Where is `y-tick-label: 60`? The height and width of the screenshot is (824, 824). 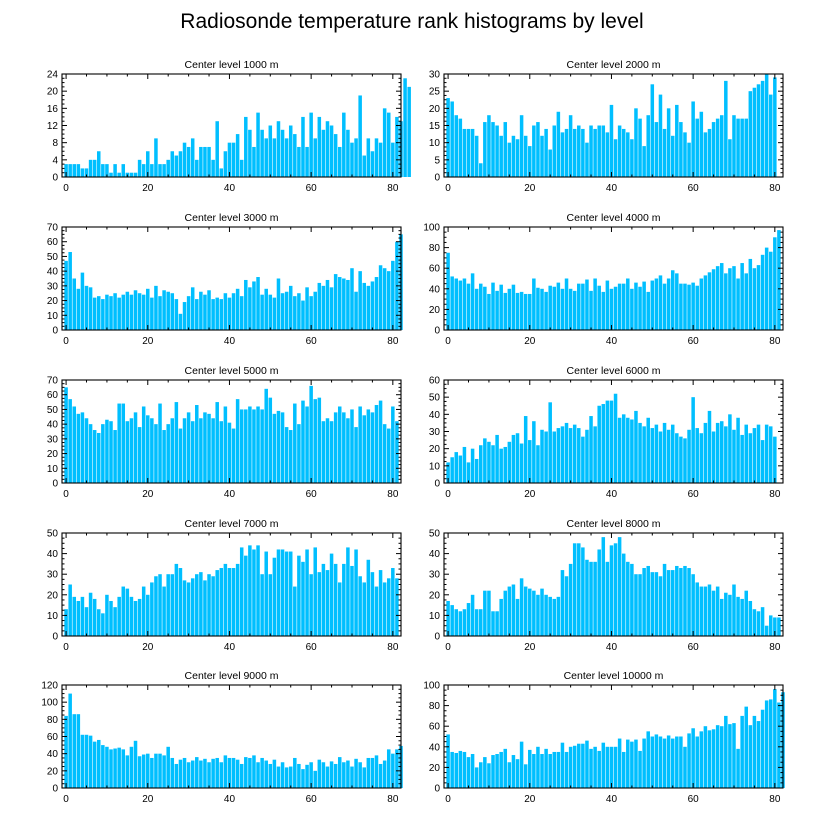 y-tick-label: 60 is located at coordinates (435, 381).